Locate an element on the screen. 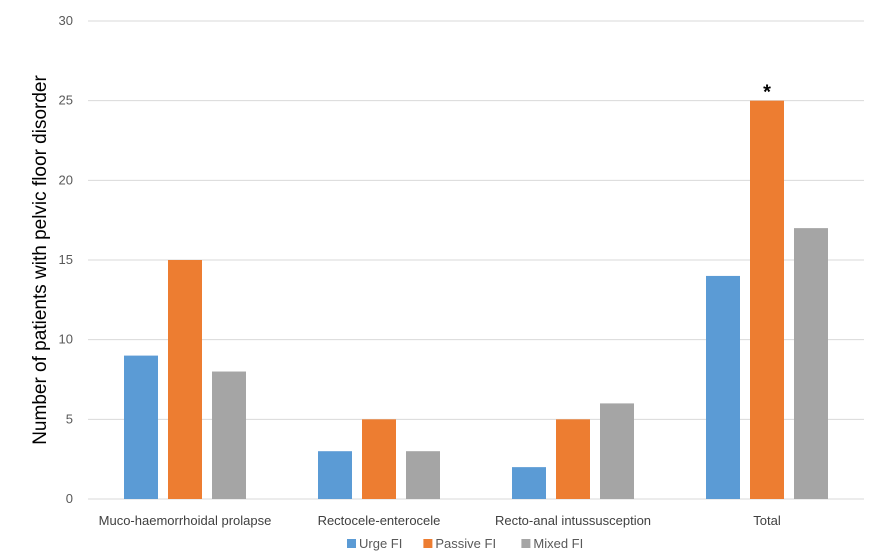 The width and height of the screenshot is (875, 558). x-category-label: Total is located at coordinates (767, 520).